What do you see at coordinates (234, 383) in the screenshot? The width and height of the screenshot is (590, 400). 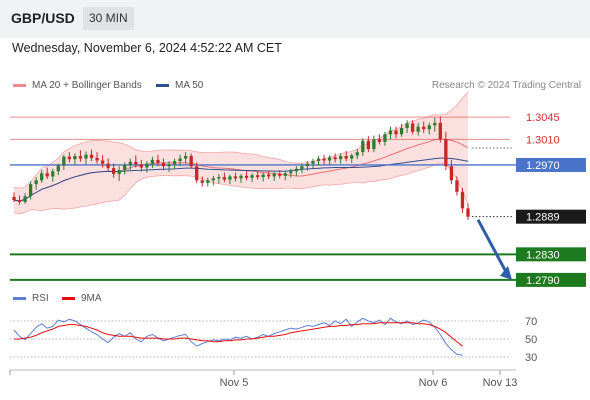 I see `x-tick-label: Nov 5` at bounding box center [234, 383].